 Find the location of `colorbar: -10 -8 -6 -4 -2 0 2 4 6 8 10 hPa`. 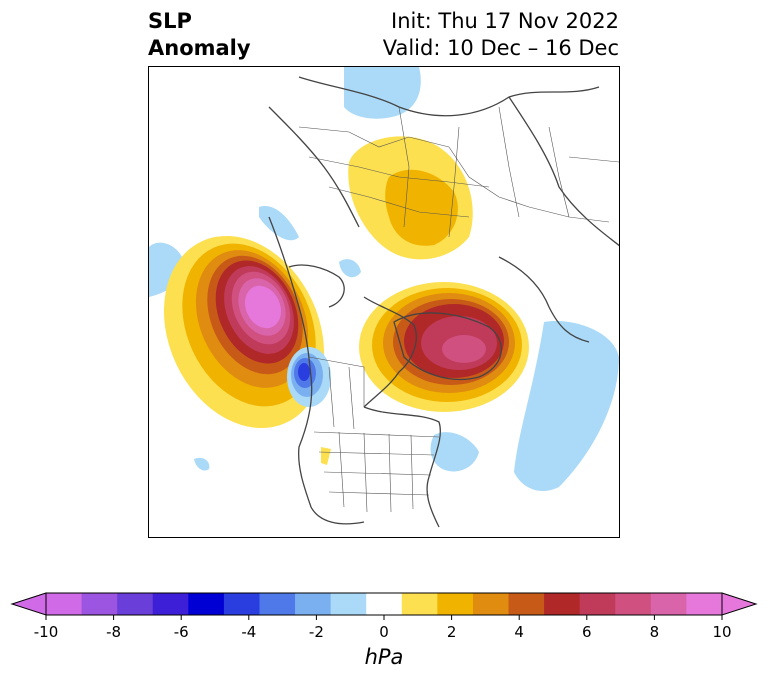

colorbar: -10 -8 -6 -4 -2 0 2 4 6 8 10 hPa is located at coordinates (384, 627).